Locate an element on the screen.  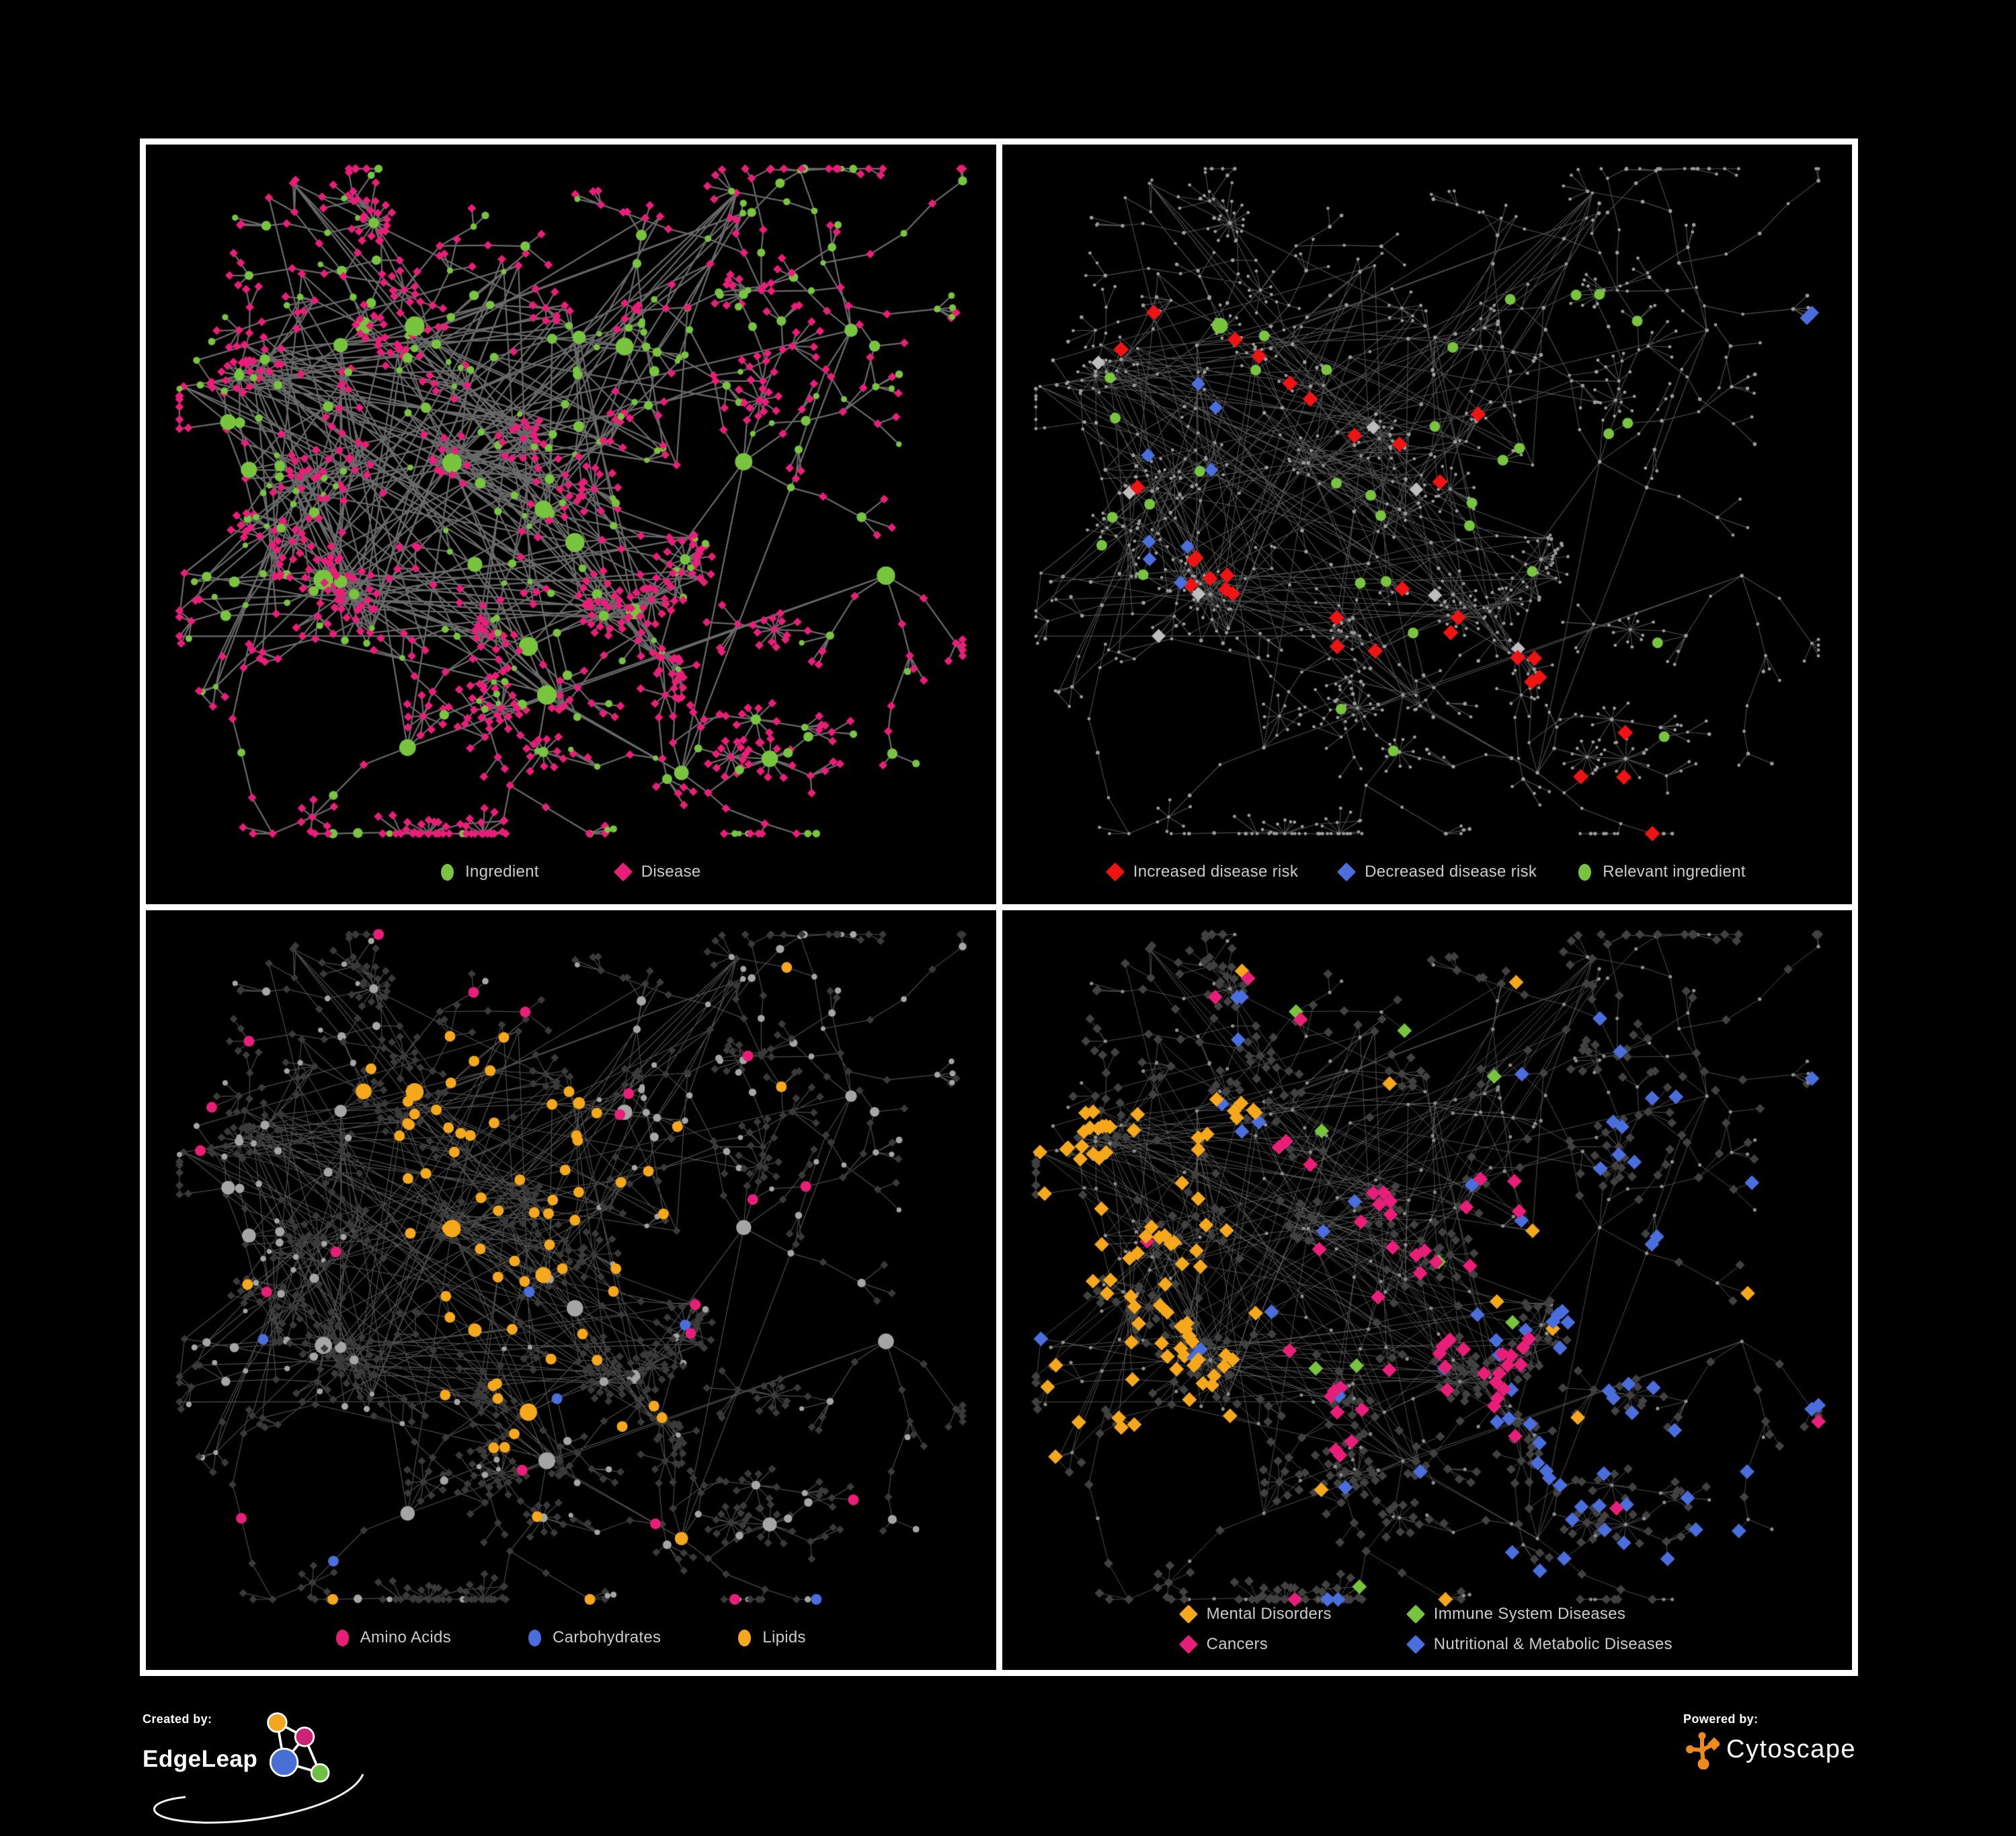
legend-label: Lipids is located at coordinates (784, 1637).